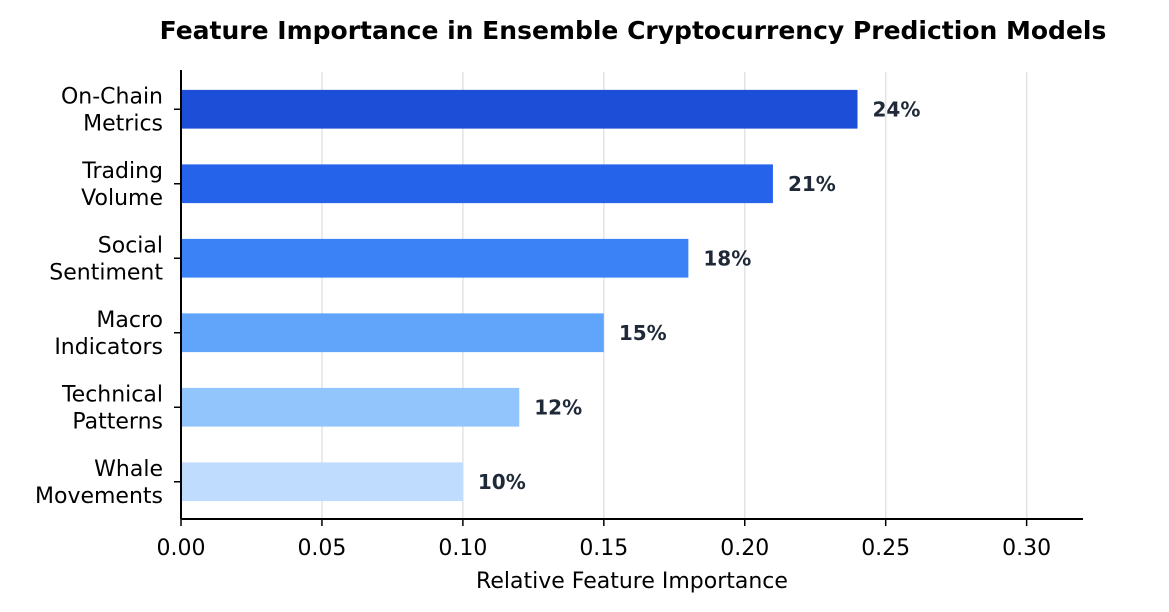 Image resolution: width=1169 pixels, height=612 pixels. Describe the element at coordinates (99, 483) in the screenshot. I see `y-tick-label: Whale Movements` at that location.